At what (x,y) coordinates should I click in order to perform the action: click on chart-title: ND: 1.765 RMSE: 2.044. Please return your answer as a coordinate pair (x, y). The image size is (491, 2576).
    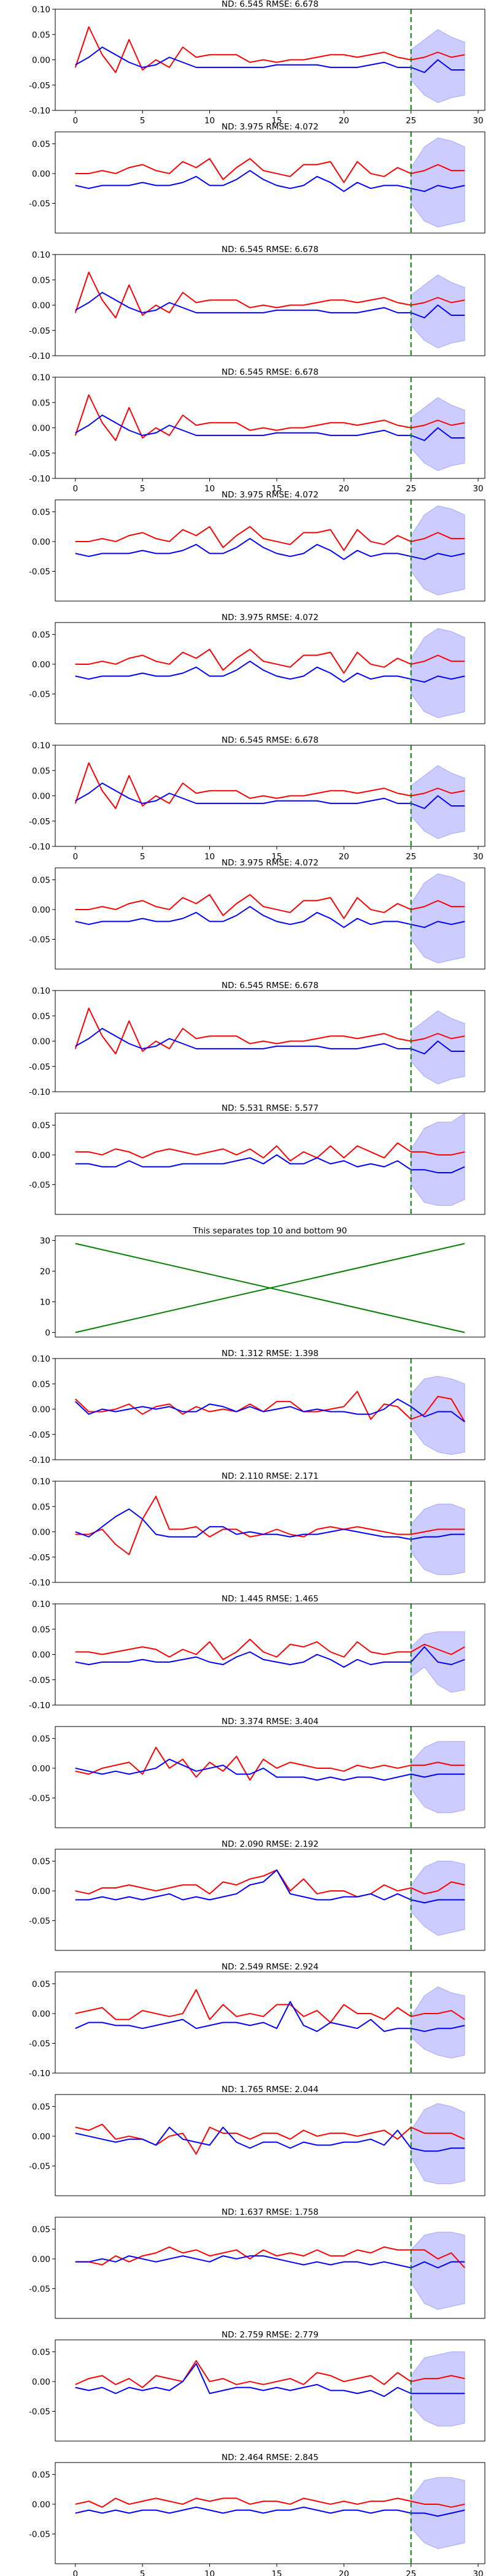
    Looking at the image, I should click on (270, 2090).